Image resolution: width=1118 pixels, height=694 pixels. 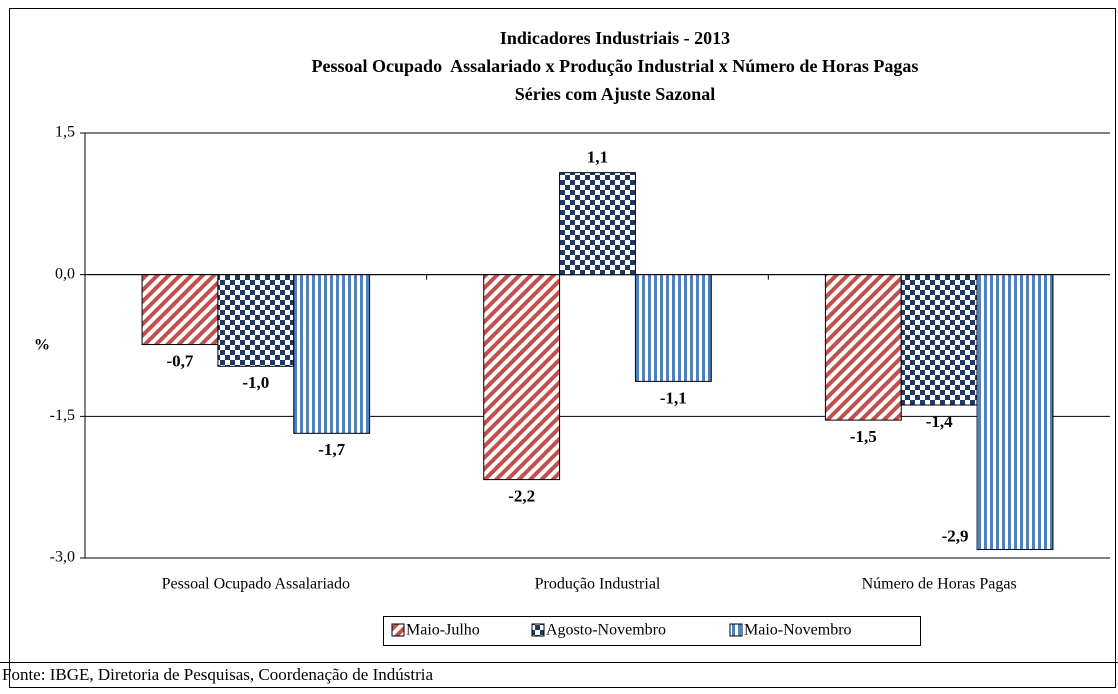 What do you see at coordinates (180, 360) in the screenshot?
I see `data-label: -0,7` at bounding box center [180, 360].